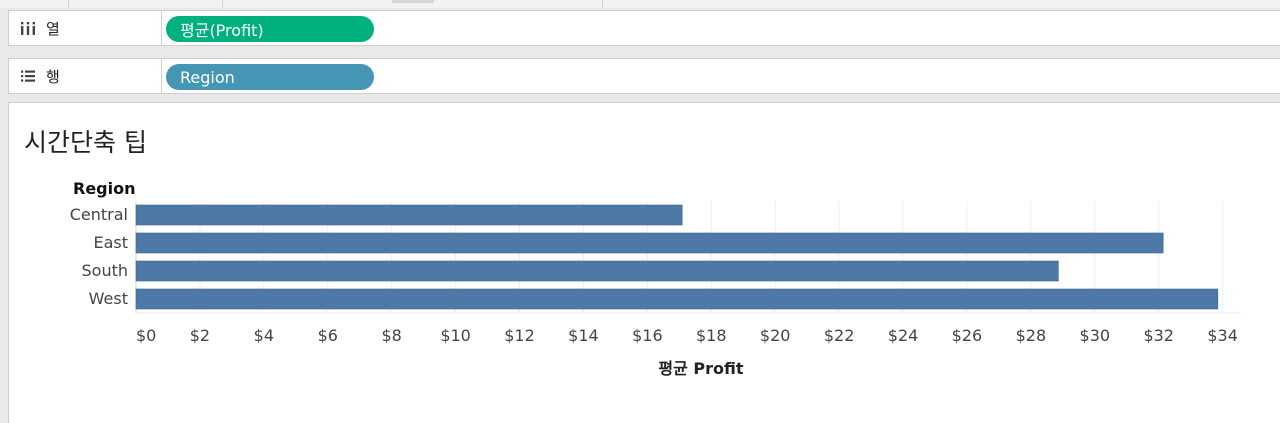 The height and width of the screenshot is (423, 1280). I want to click on bar-south, so click(597, 271).